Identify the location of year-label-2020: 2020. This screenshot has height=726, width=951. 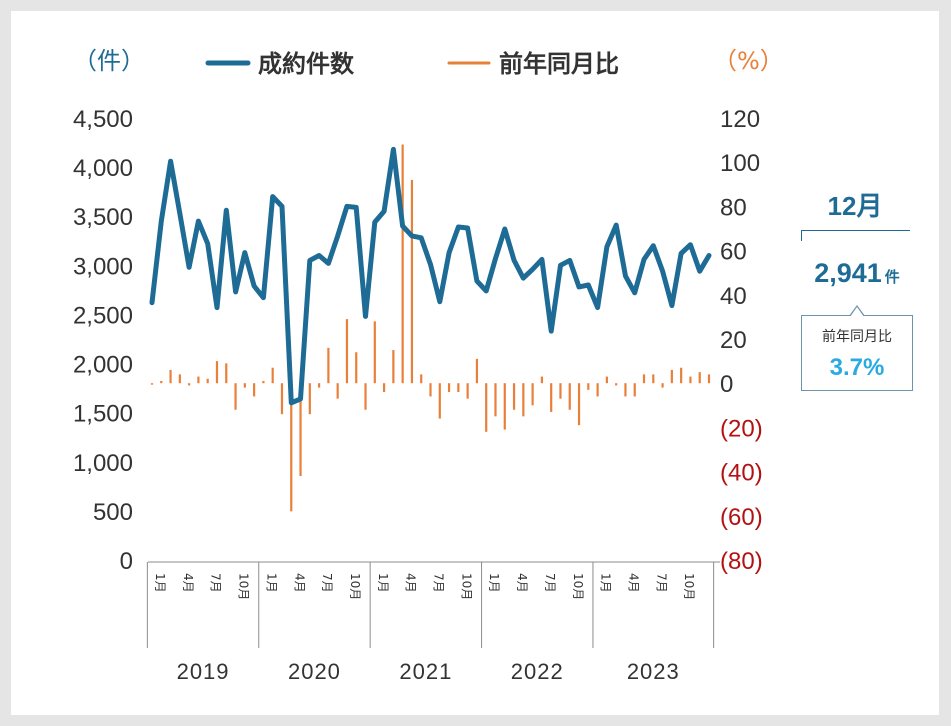
(314, 671).